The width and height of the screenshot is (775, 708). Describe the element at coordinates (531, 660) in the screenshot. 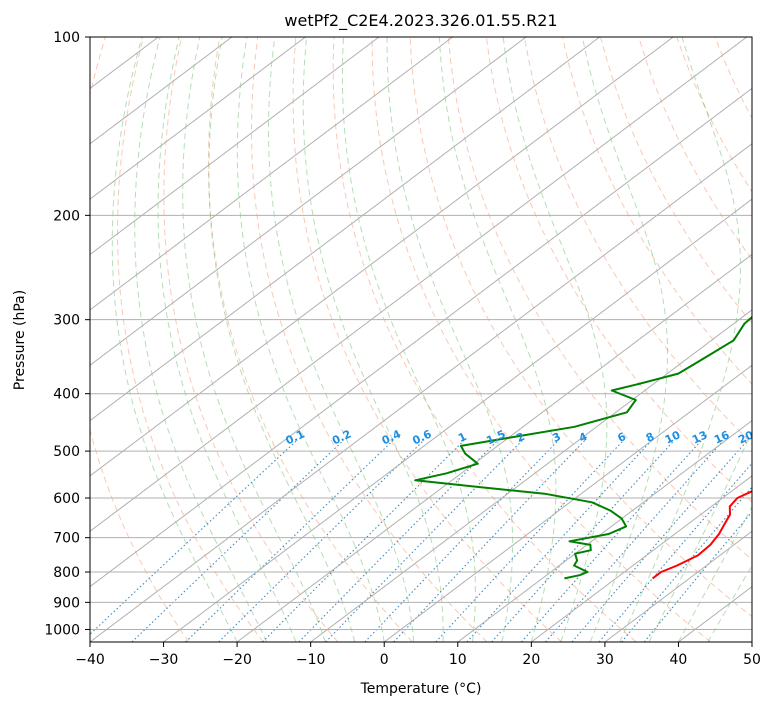

I see `x-tick-label: 20` at that location.